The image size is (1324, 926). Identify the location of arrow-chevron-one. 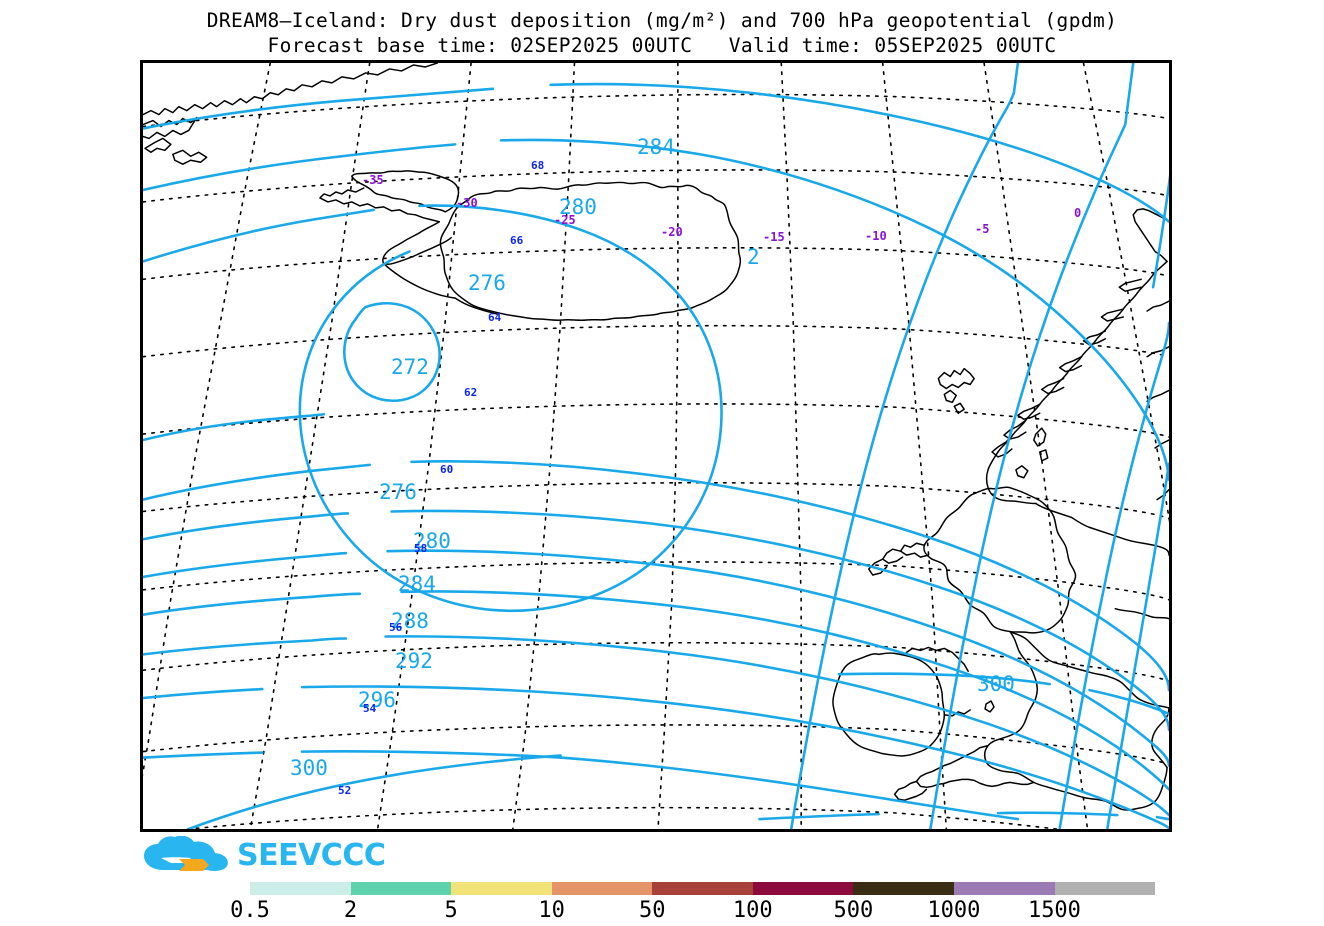
(189, 865).